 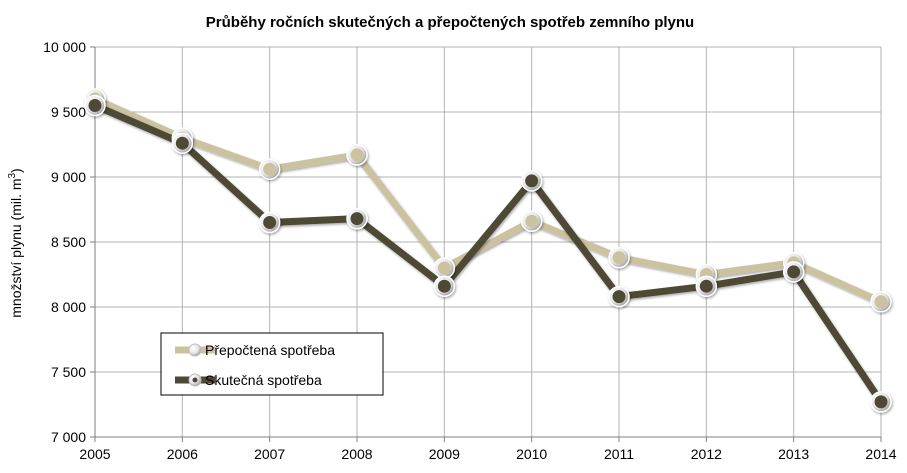 I want to click on y-tick-label: 9 000, so click(x=68, y=177).